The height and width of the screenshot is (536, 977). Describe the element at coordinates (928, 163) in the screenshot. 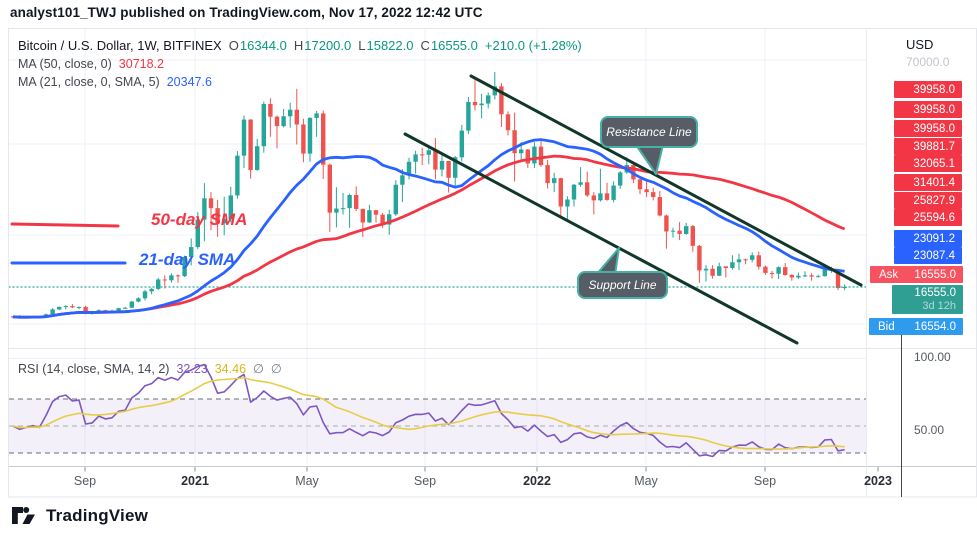

I see `price-alert-label: 32065.1` at that location.